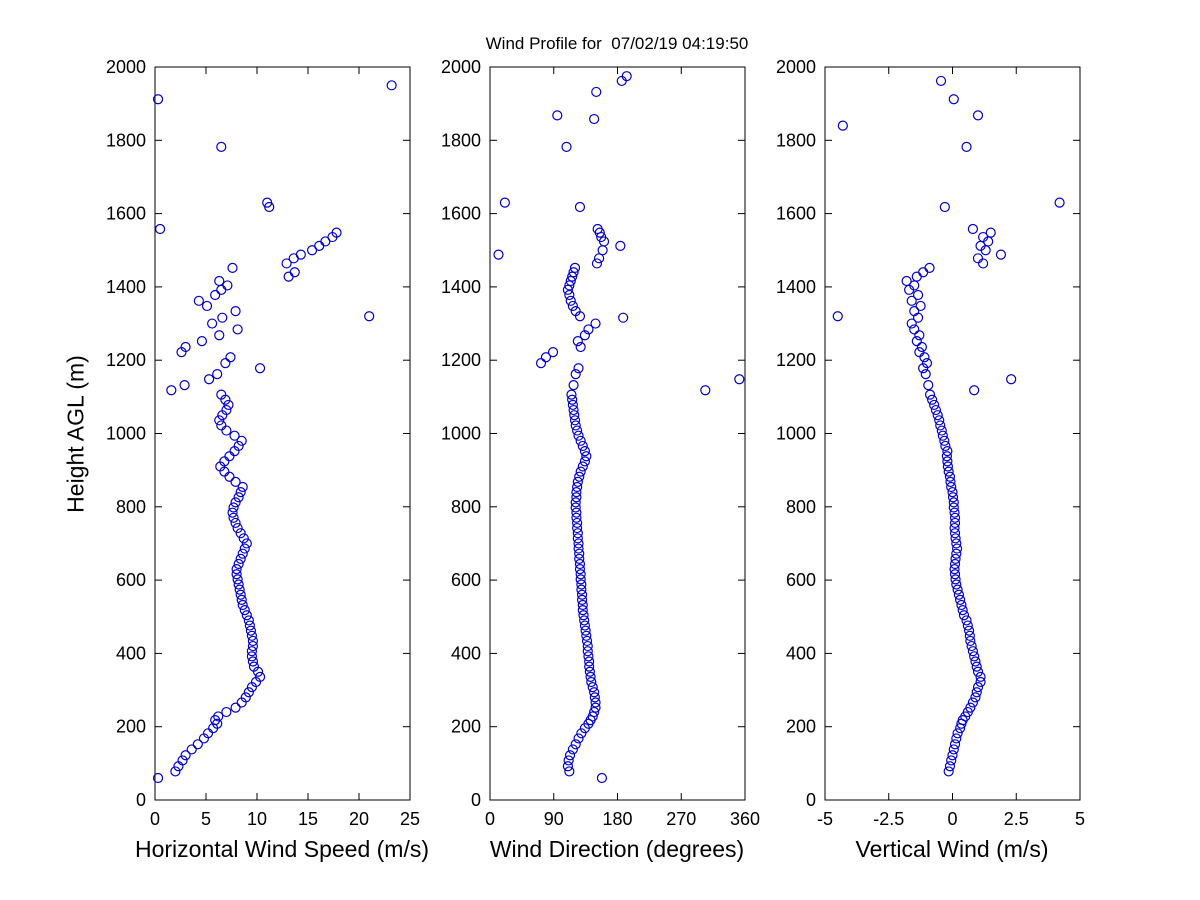 Image resolution: width=1200 pixels, height=900 pixels. Describe the element at coordinates (617, 43) in the screenshot. I see `chart-title: Wind Profile for 07/02/19 04:19:50` at that location.